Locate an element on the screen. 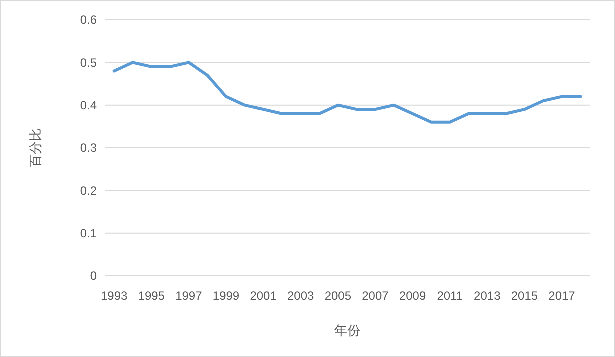  x-tick-label: 2017 is located at coordinates (562, 296).